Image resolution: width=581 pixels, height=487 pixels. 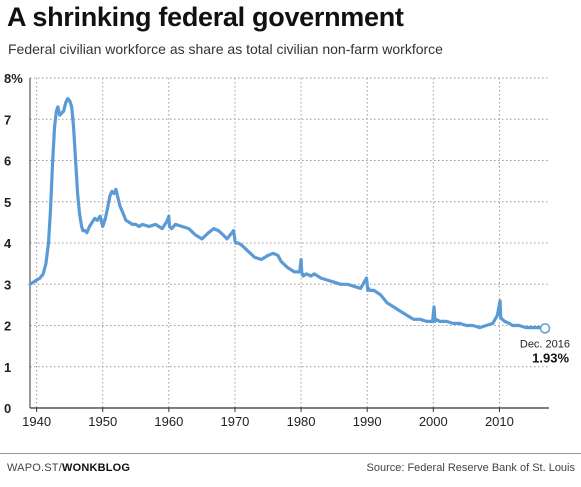 What do you see at coordinates (7, 202) in the screenshot?
I see `y-tick-label: 5` at bounding box center [7, 202].